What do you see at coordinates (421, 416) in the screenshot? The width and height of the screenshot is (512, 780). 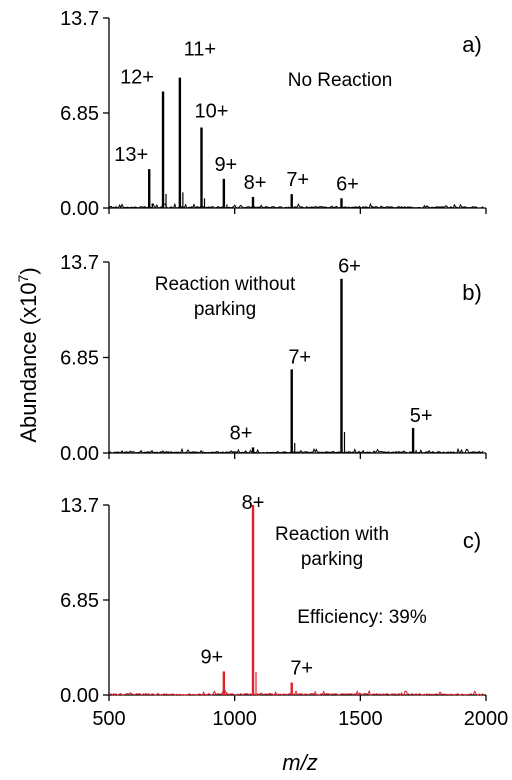 I see `peak-label: 5+` at bounding box center [421, 416].